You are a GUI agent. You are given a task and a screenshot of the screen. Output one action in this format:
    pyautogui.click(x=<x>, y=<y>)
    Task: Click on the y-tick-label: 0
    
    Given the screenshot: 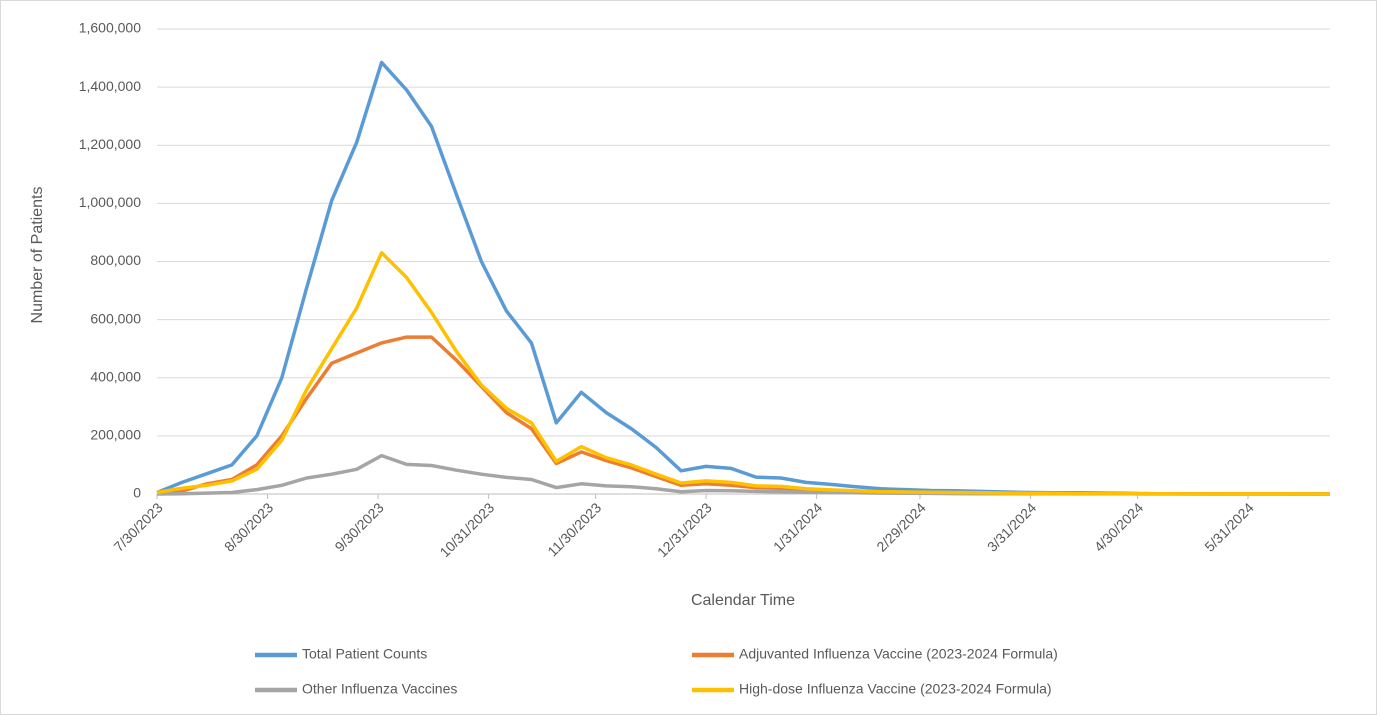 What is the action you would take?
    pyautogui.click(x=137, y=493)
    